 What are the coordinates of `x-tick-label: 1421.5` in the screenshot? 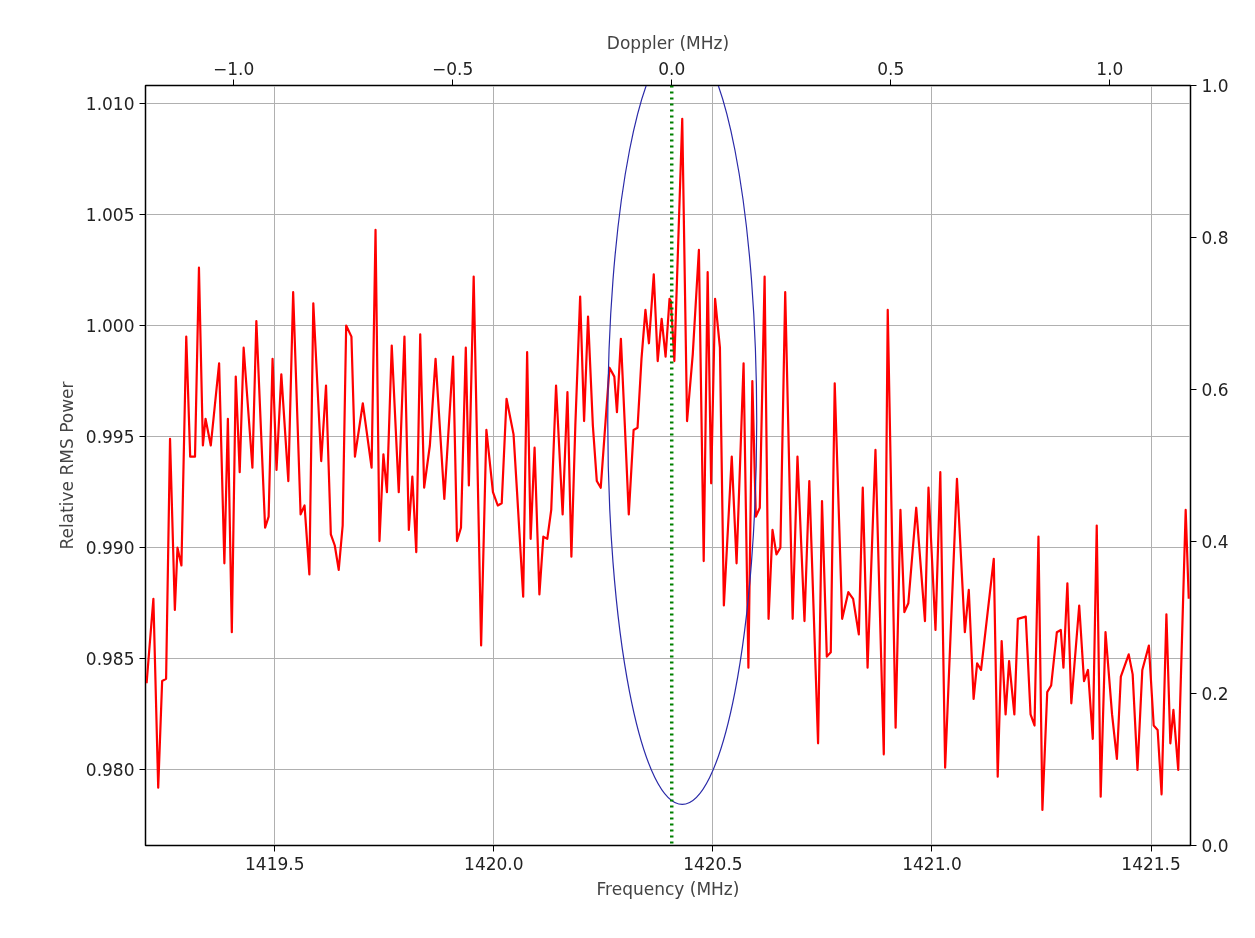 It's located at (1151, 863).